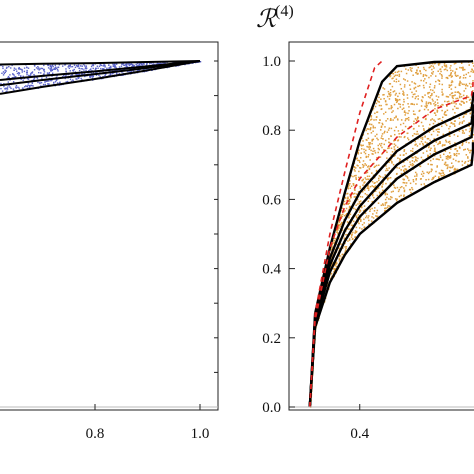  Describe the element at coordinates (359, 434) in the screenshot. I see `right-x-tick-label: 0.4` at that location.